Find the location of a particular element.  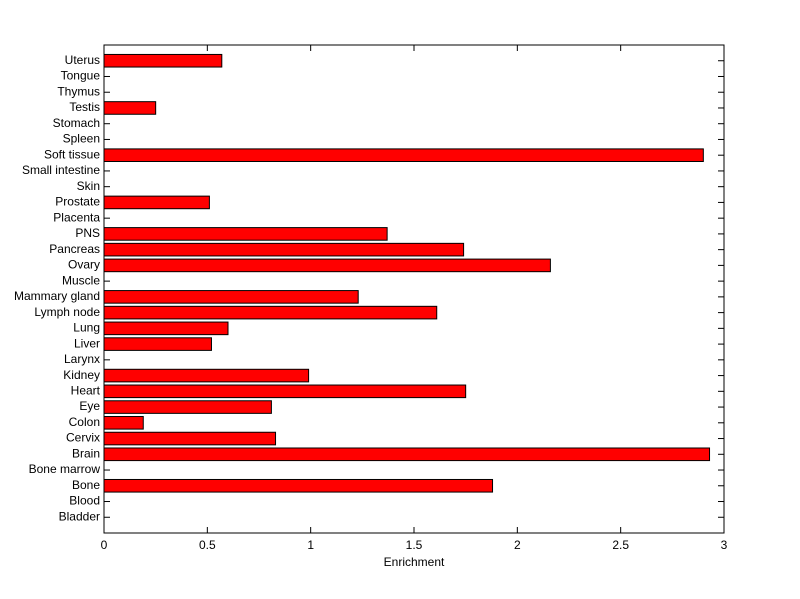

x-tick-label: 0.5 is located at coordinates (207, 545).